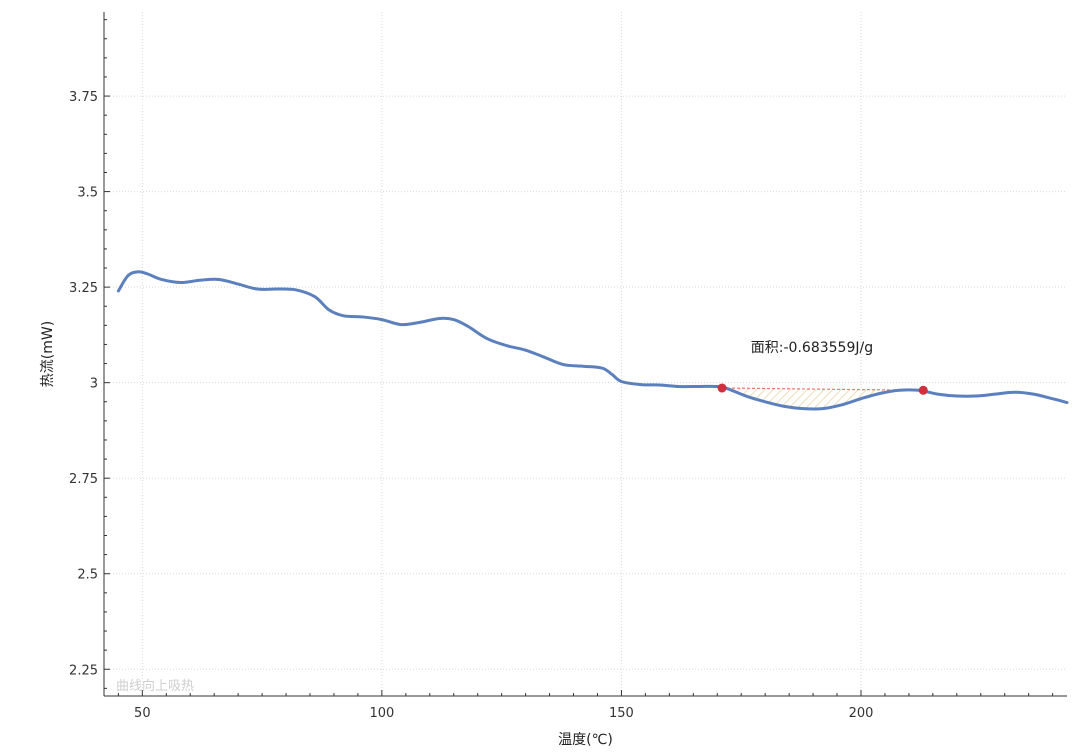 The height and width of the screenshot is (754, 1080). What do you see at coordinates (87, 575) in the screenshot?
I see `y-tick-label: 2.5` at bounding box center [87, 575].